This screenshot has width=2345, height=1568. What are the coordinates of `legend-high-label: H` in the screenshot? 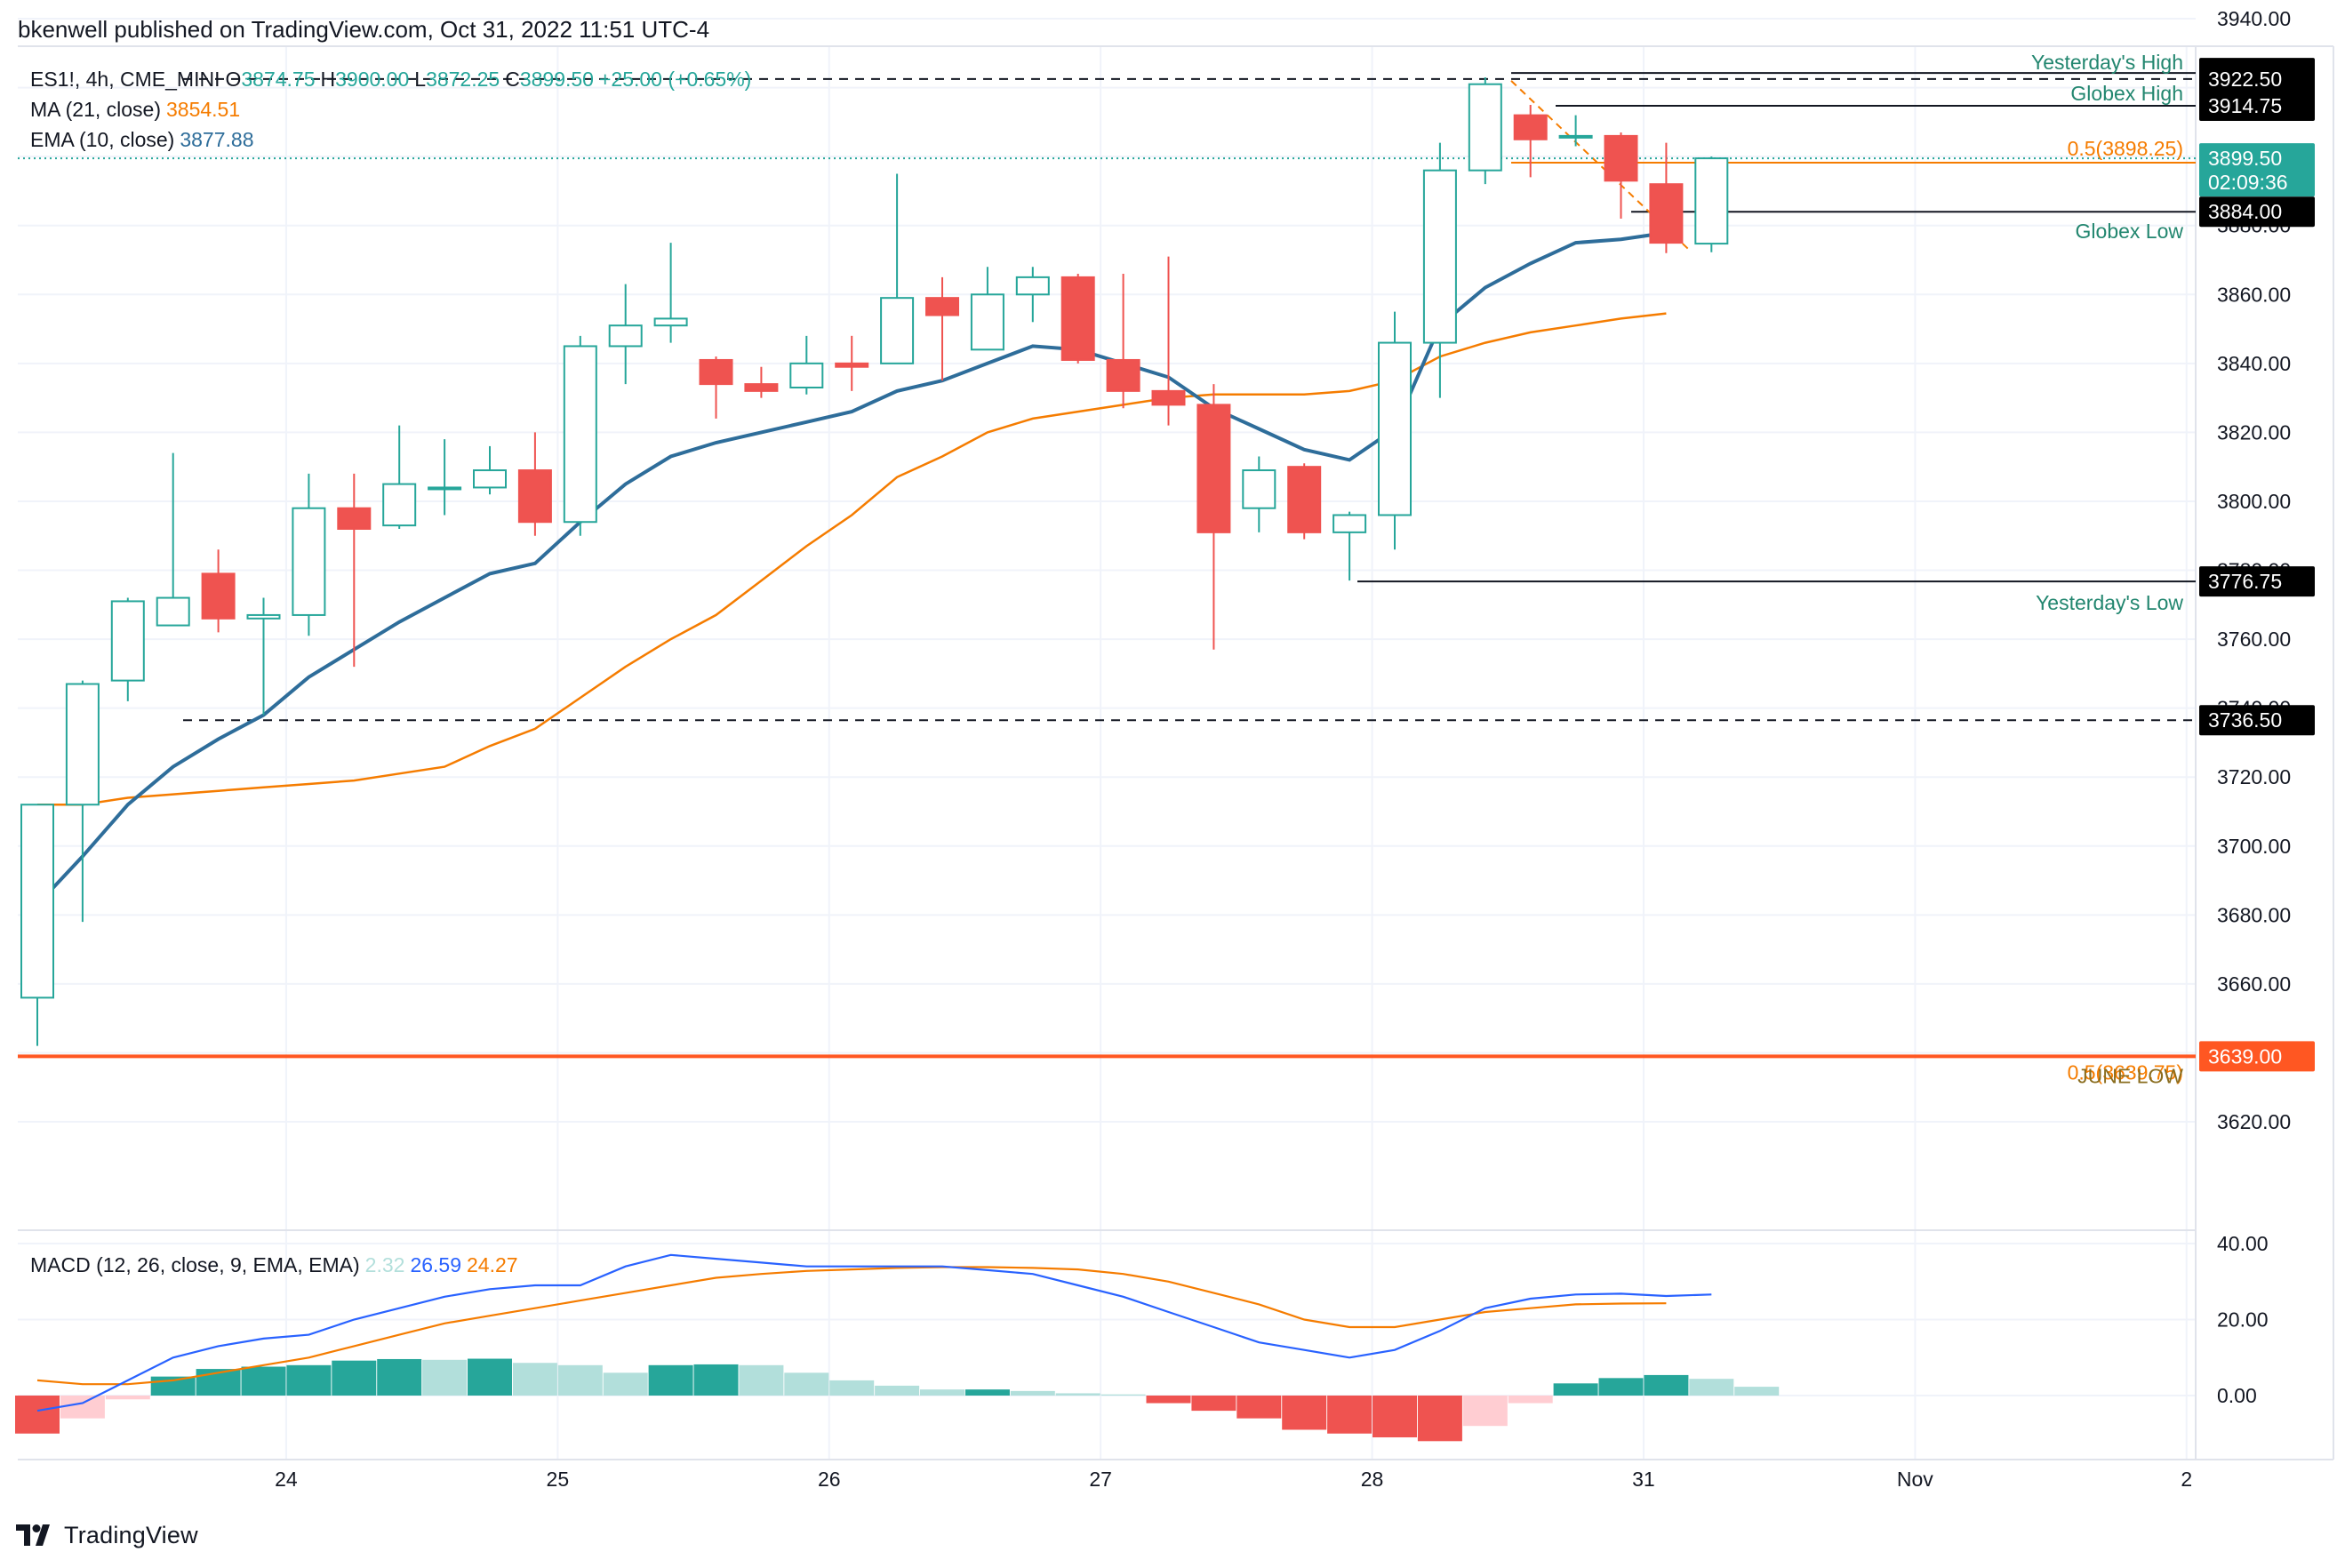 It's located at (328, 79).